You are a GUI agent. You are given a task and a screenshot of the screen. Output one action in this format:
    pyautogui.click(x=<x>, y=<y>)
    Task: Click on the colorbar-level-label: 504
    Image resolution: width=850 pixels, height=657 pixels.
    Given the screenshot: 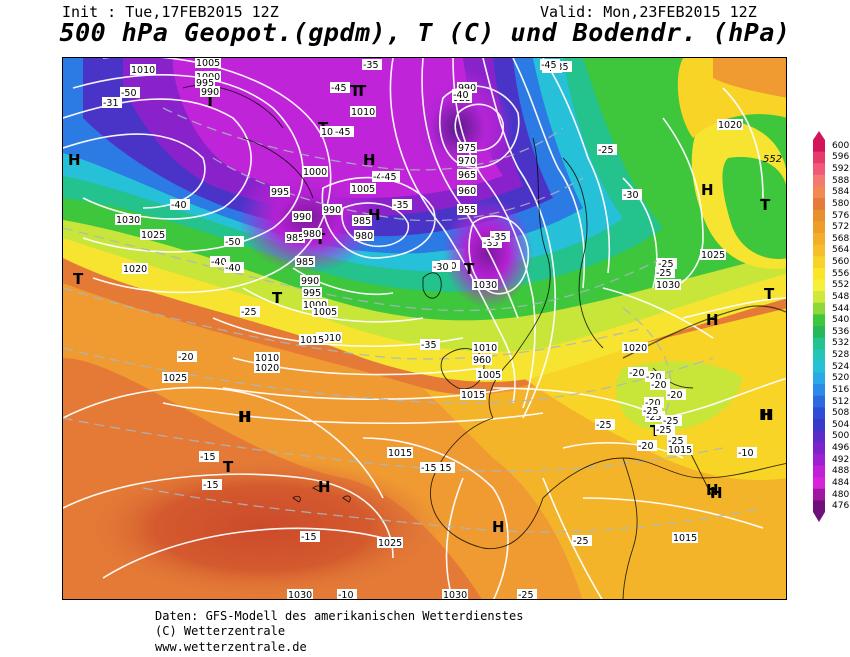 What is the action you would take?
    pyautogui.click(x=841, y=424)
    